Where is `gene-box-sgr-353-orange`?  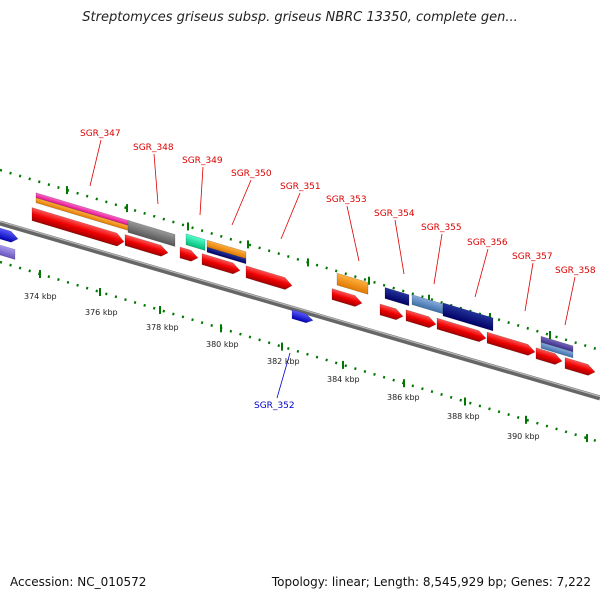
gene-box-sgr-353-orange is located at coordinates (352, 283).